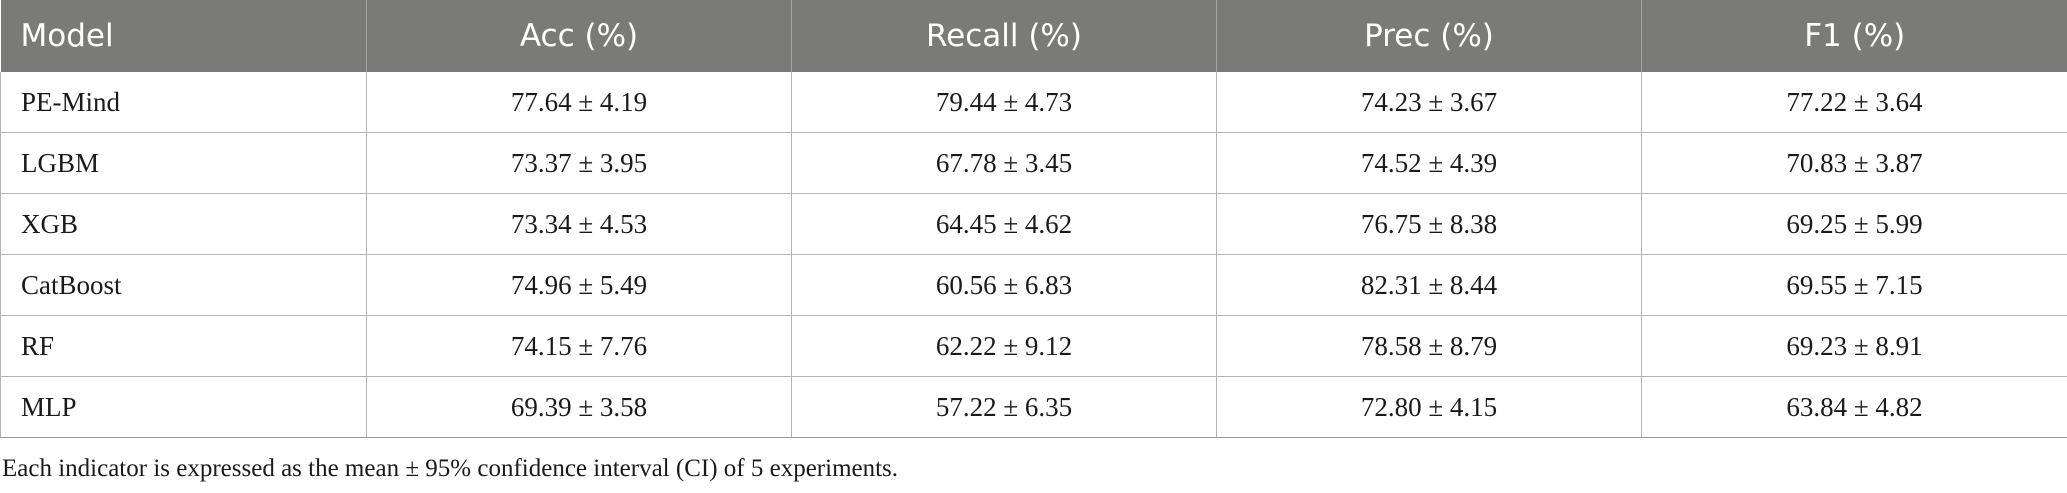 The image size is (2067, 493). What do you see at coordinates (1854, 407) in the screenshot?
I see `f1-cell: 63.84 ± 4.82` at bounding box center [1854, 407].